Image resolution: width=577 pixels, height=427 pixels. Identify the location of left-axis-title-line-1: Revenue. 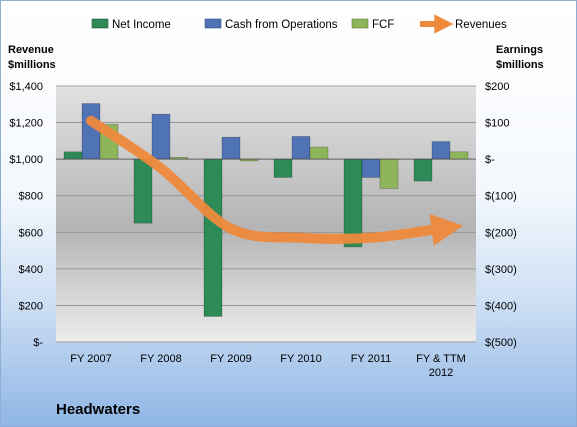
(31, 50).